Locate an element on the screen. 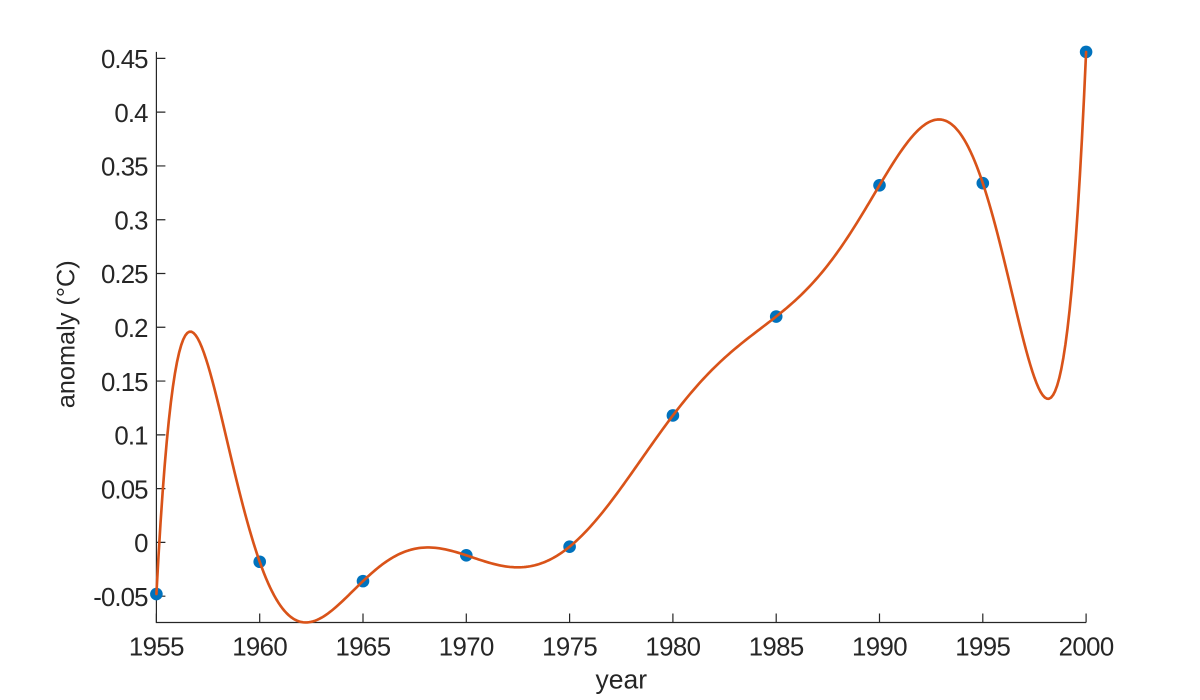  svg-text: 0.15 is located at coordinates (124, 383).